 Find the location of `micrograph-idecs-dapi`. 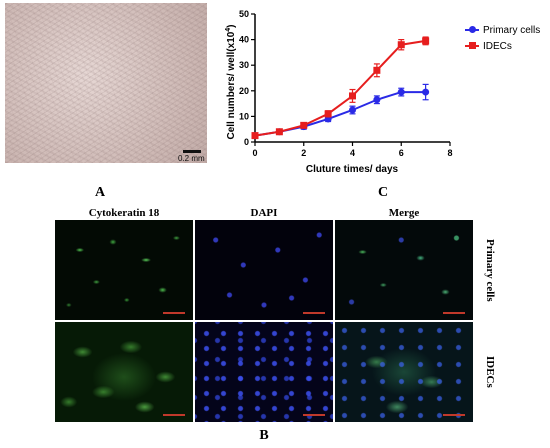

micrograph-idecs-dapi is located at coordinates (264, 372).